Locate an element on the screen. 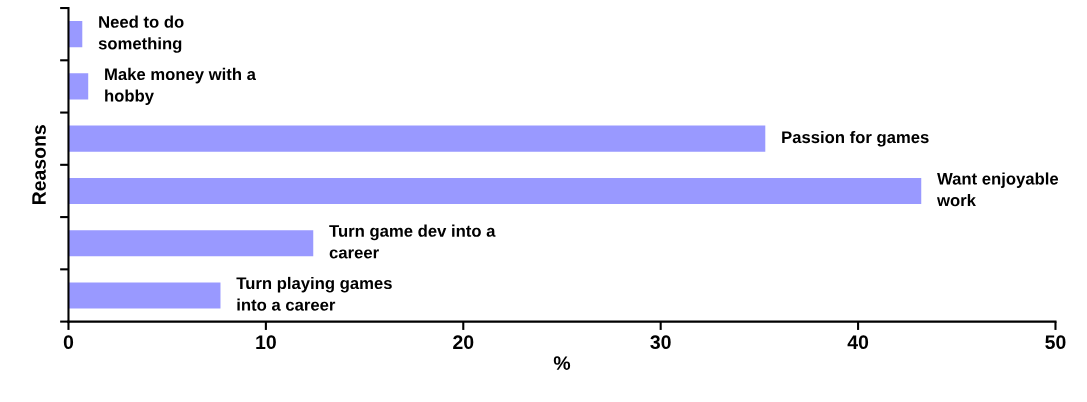 The width and height of the screenshot is (1087, 402). x-tick-label: 30 is located at coordinates (660, 342).